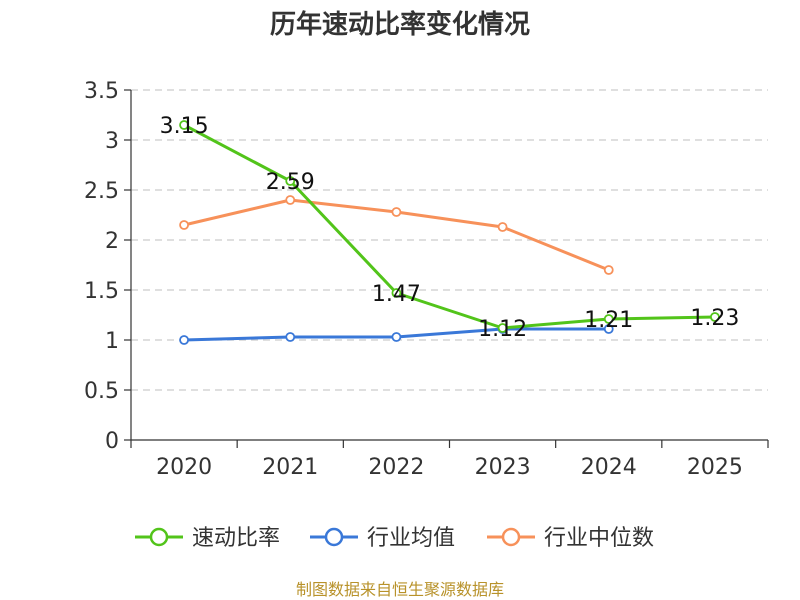 The width and height of the screenshot is (800, 600). Describe the element at coordinates (184, 467) in the screenshot. I see `x-tick-label: 2020` at that location.